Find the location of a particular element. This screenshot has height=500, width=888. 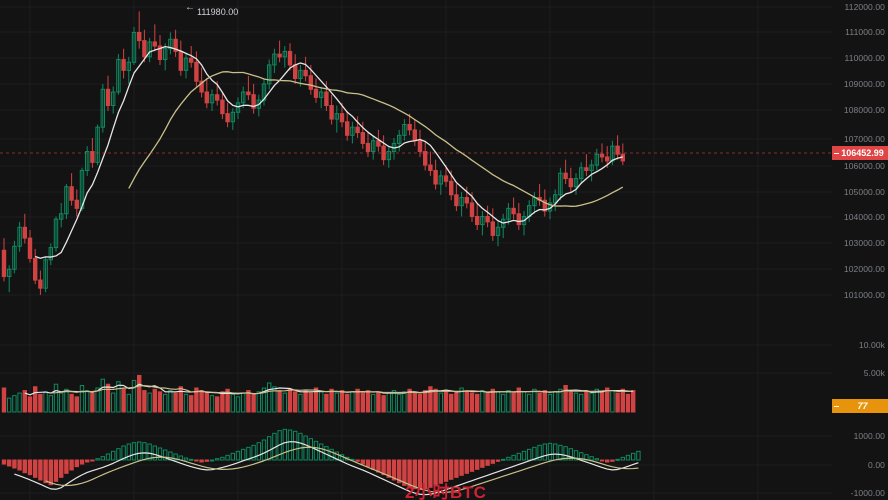

axis-tick-label: 101000.00 is located at coordinates (864, 295).